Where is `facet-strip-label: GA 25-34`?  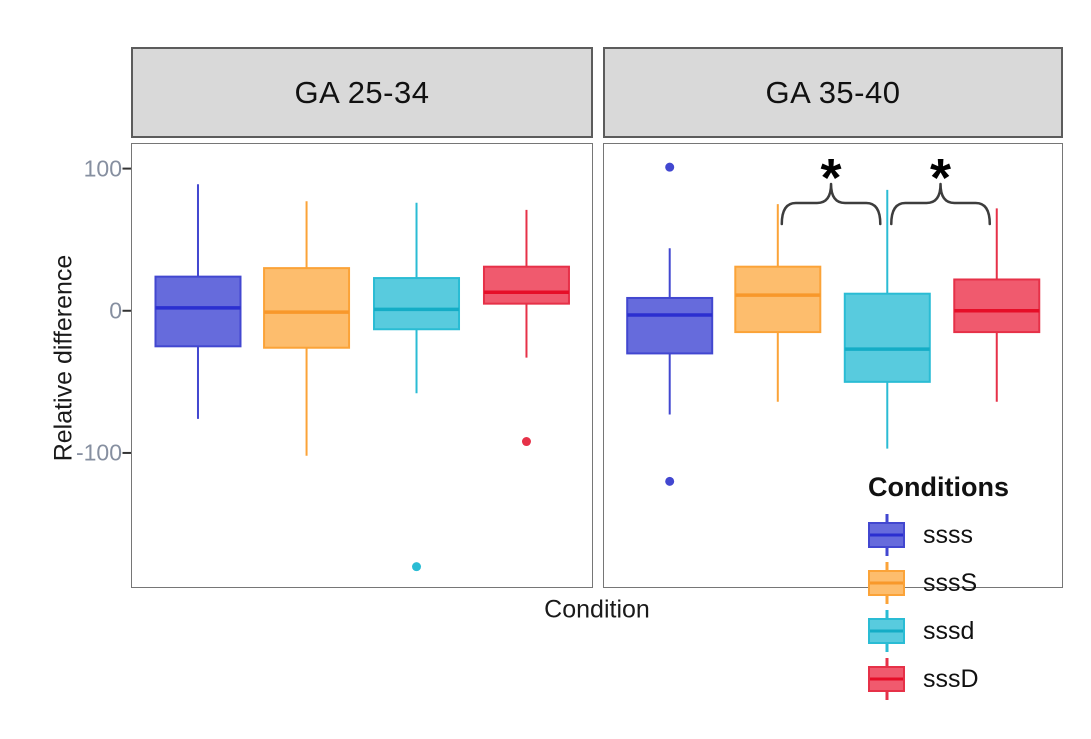 facet-strip-label: GA 25-34 is located at coordinates (362, 92).